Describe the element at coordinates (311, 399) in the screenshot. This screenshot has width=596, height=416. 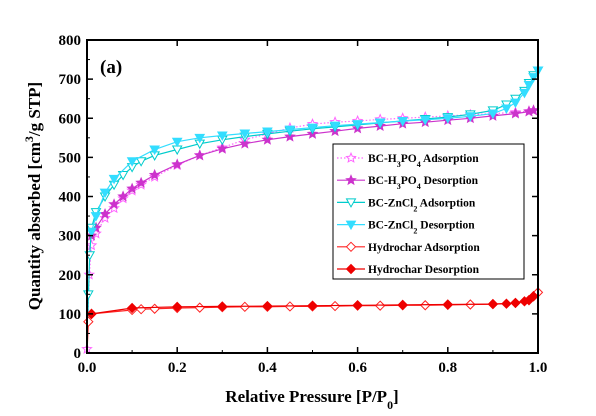
I see `x-axis-title: Relative Pressure [P/P0]` at that location.